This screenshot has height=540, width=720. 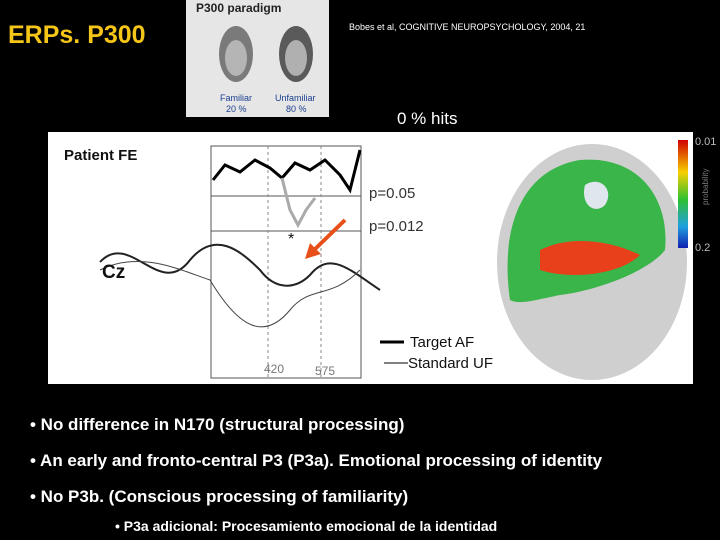 What do you see at coordinates (274, 369) in the screenshot?
I see `latency: 420` at bounding box center [274, 369].